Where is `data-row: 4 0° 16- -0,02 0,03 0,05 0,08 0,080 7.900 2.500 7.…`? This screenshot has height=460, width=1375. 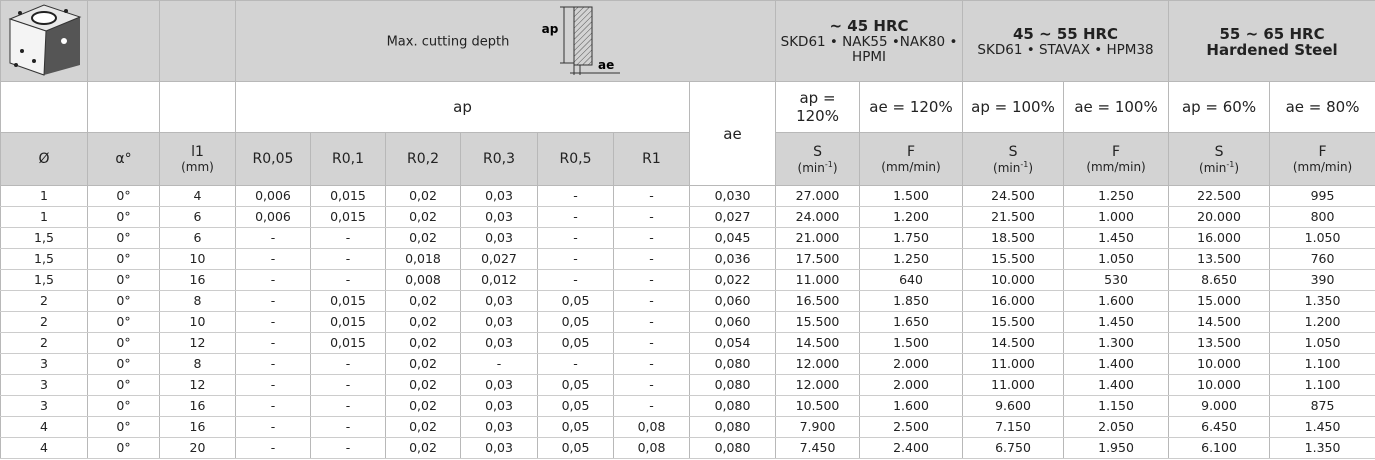
data-row: 4 0° 16- -0,02 0,03 0,05 0,08 0,080 7.900 2.500 7.… is located at coordinates (687, 427).